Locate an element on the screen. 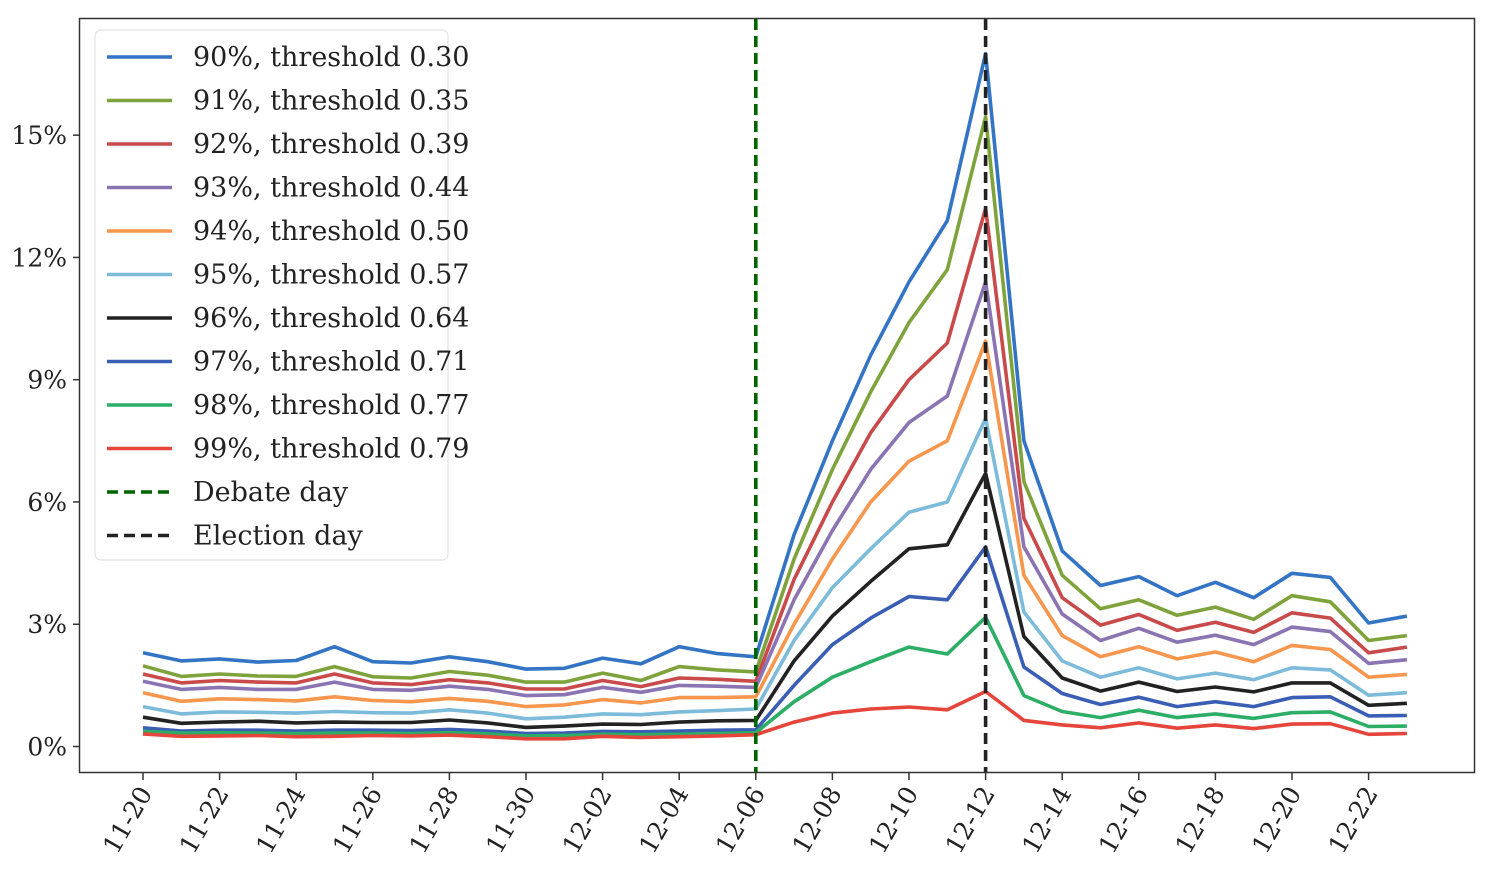  x-tick-label-0: 11-20 is located at coordinates (127, 820).